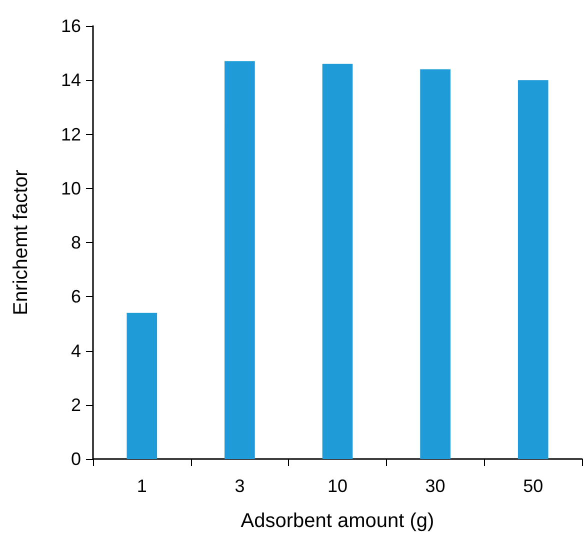  Describe the element at coordinates (75, 459) in the screenshot. I see `y-tick-label: 0` at that location.